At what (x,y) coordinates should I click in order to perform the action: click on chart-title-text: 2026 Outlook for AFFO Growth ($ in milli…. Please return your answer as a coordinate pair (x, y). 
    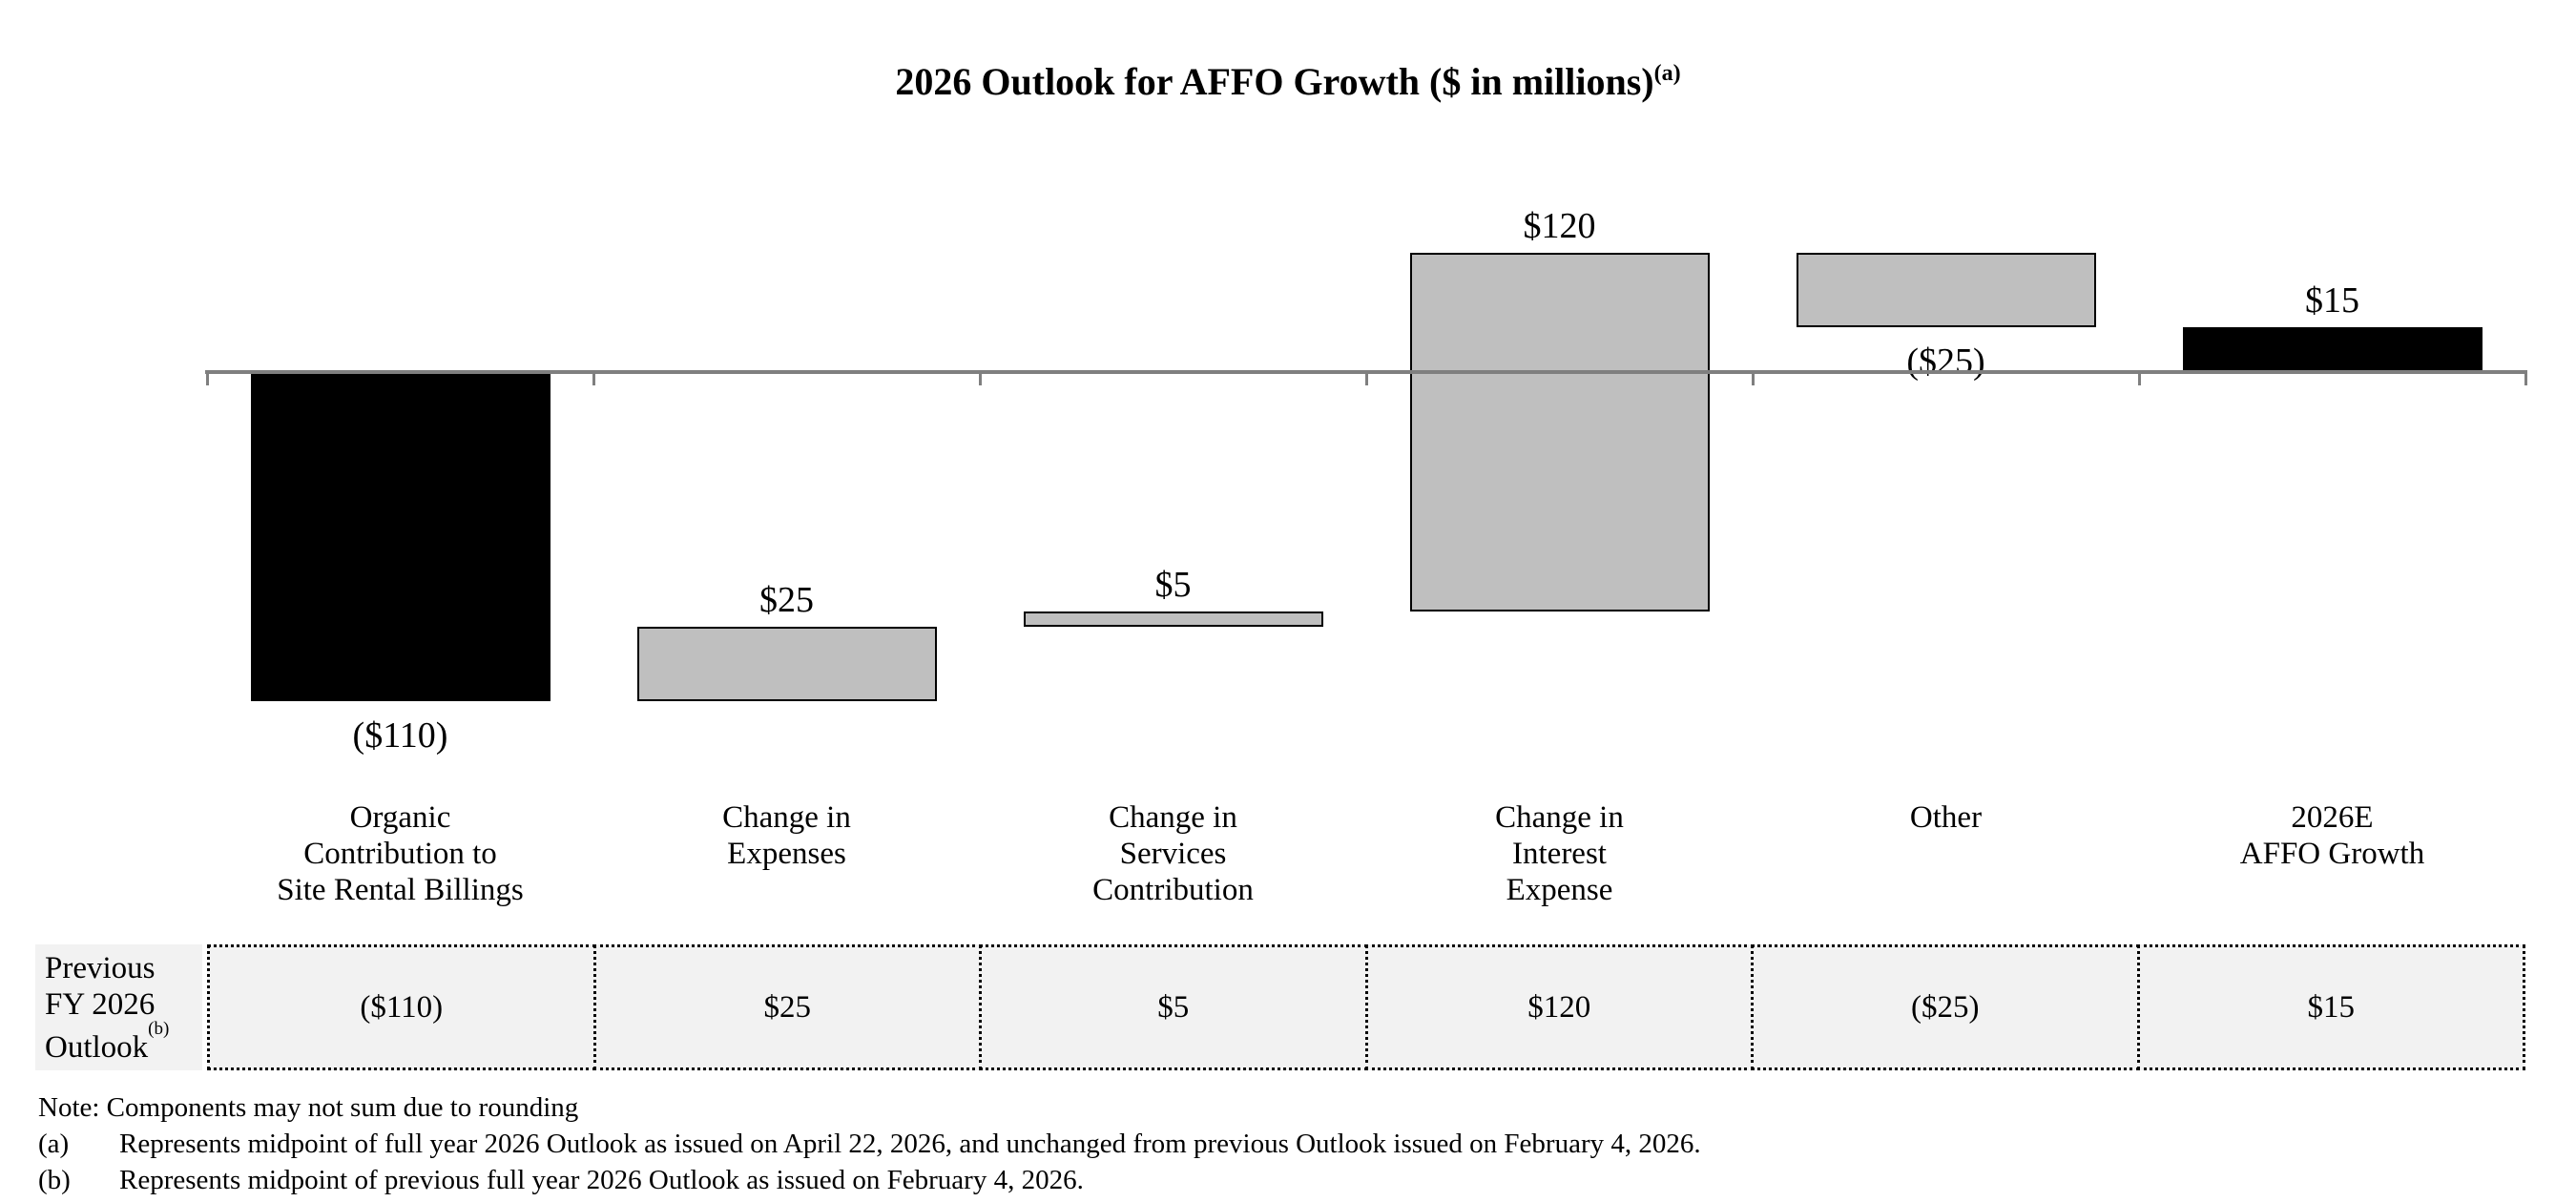
    Looking at the image, I should click on (1274, 82).